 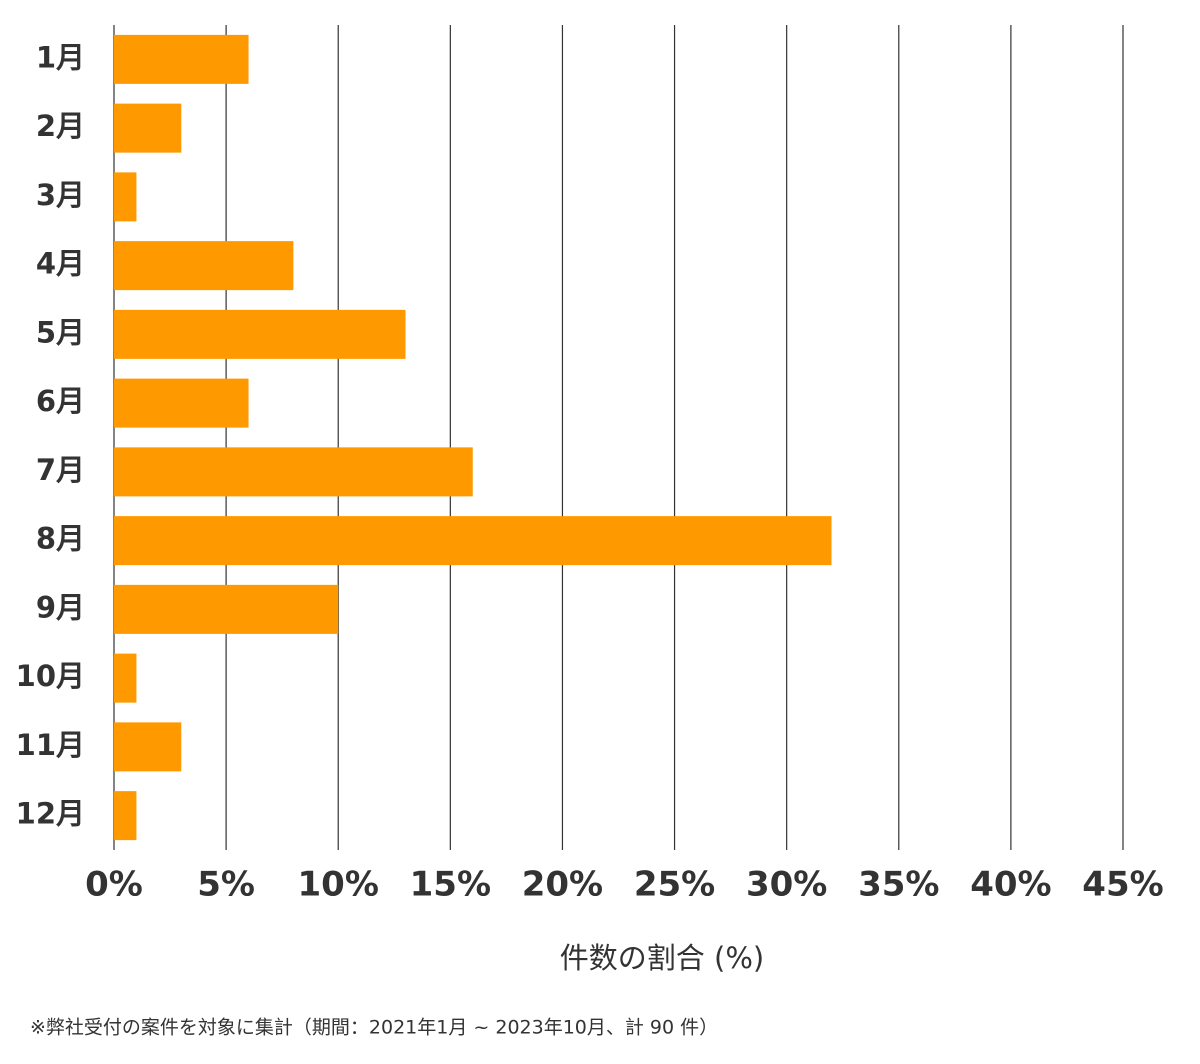 I want to click on y-tick-label: 6月, so click(x=60, y=401).